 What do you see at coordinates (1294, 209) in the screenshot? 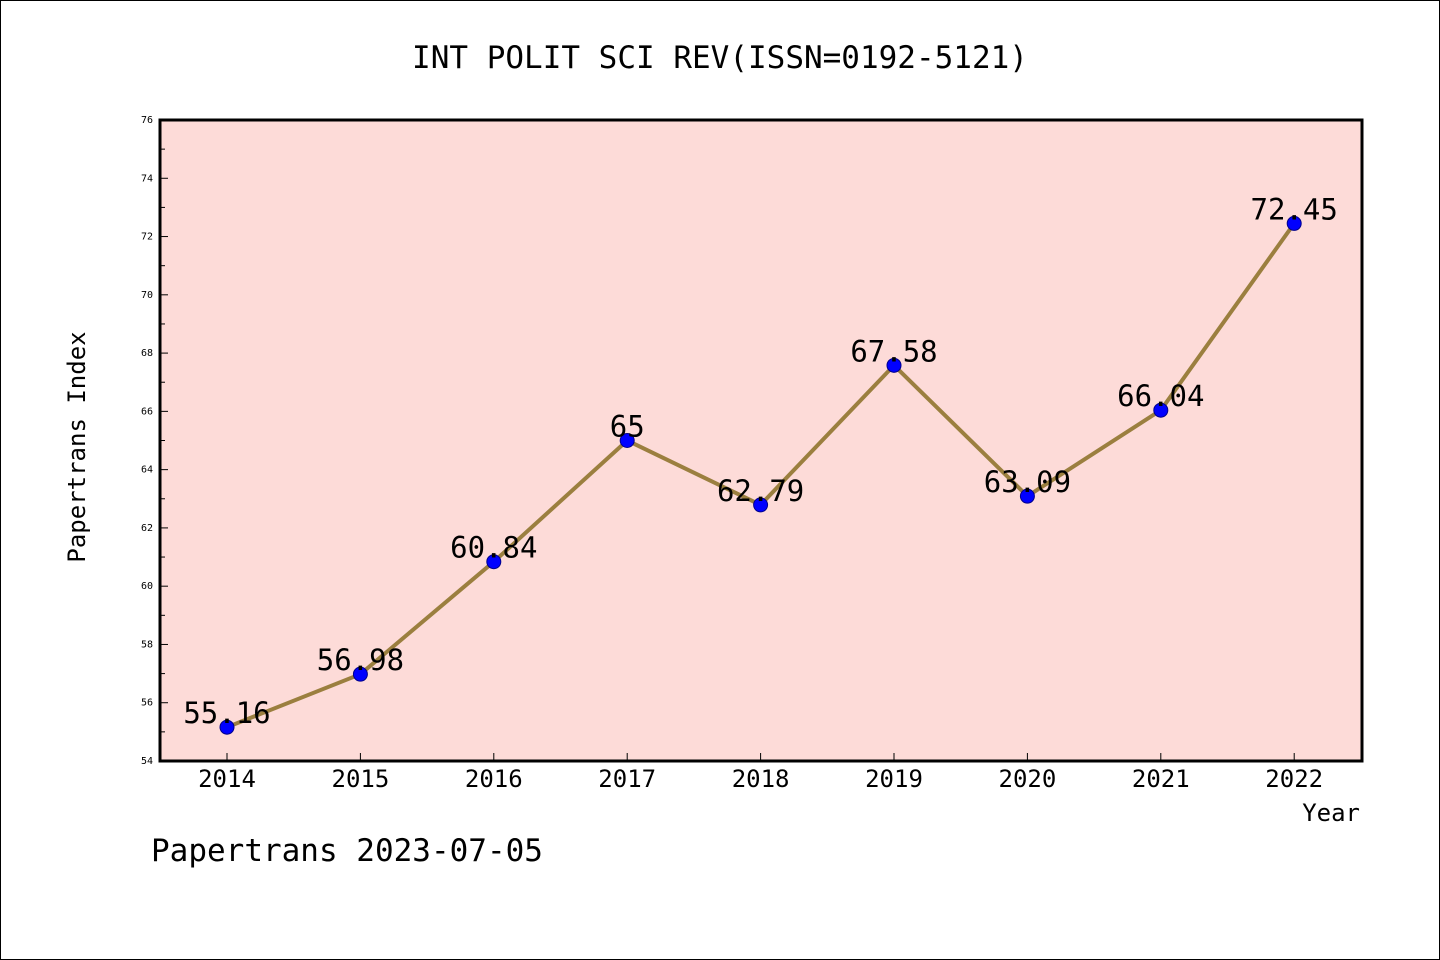
I see `data-label: 72.45` at bounding box center [1294, 209].